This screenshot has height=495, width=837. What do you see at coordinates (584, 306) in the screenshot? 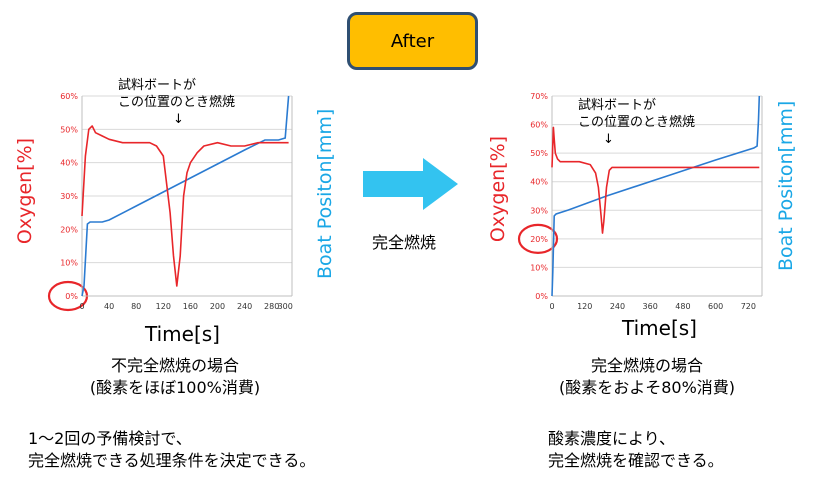
I see `right-chart-x-tick-label: 120` at bounding box center [584, 306].